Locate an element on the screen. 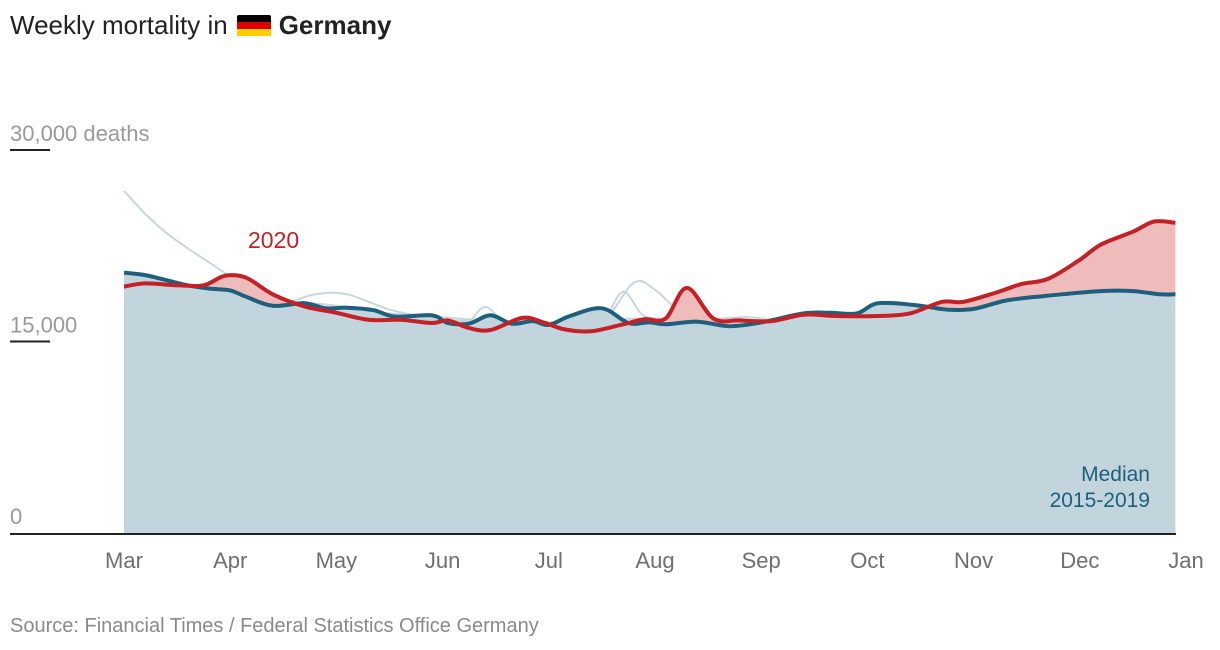 The width and height of the screenshot is (1220, 650). x-tick-label: Mar is located at coordinates (124, 560).